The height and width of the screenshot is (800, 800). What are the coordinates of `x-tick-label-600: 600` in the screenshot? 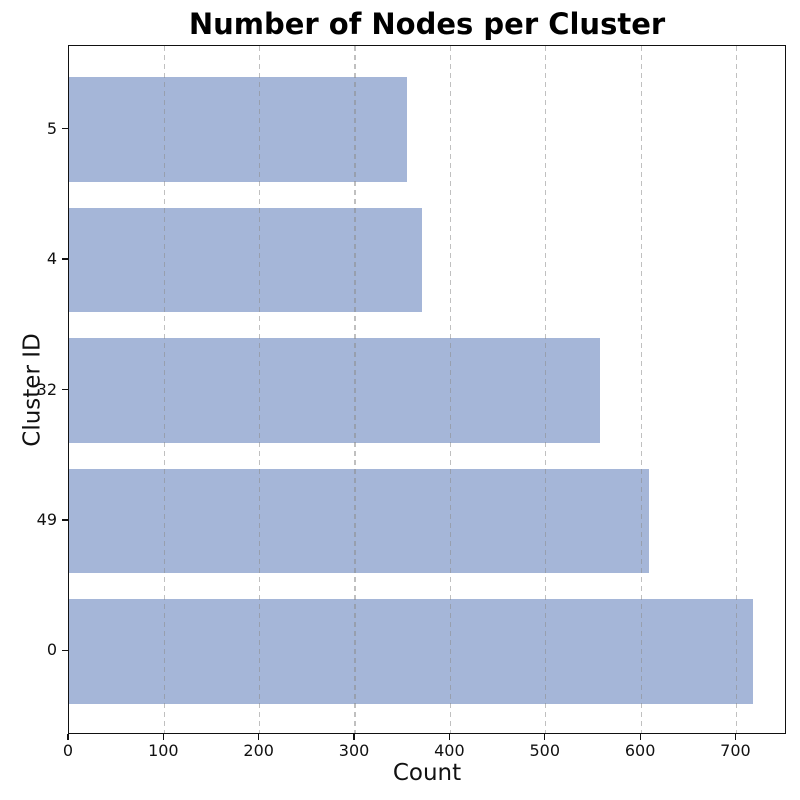 It's located at (640, 750).